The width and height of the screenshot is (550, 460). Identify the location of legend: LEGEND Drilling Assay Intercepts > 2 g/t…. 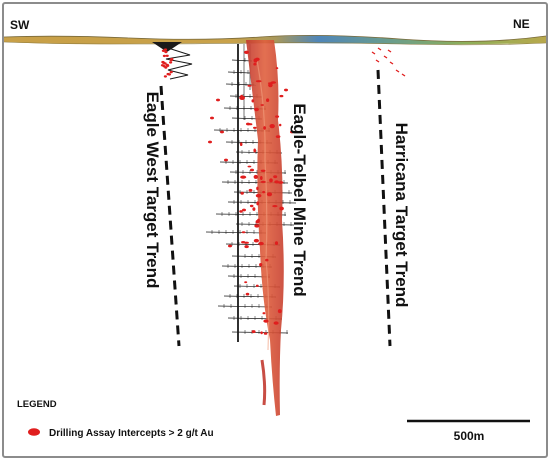
(115, 419).